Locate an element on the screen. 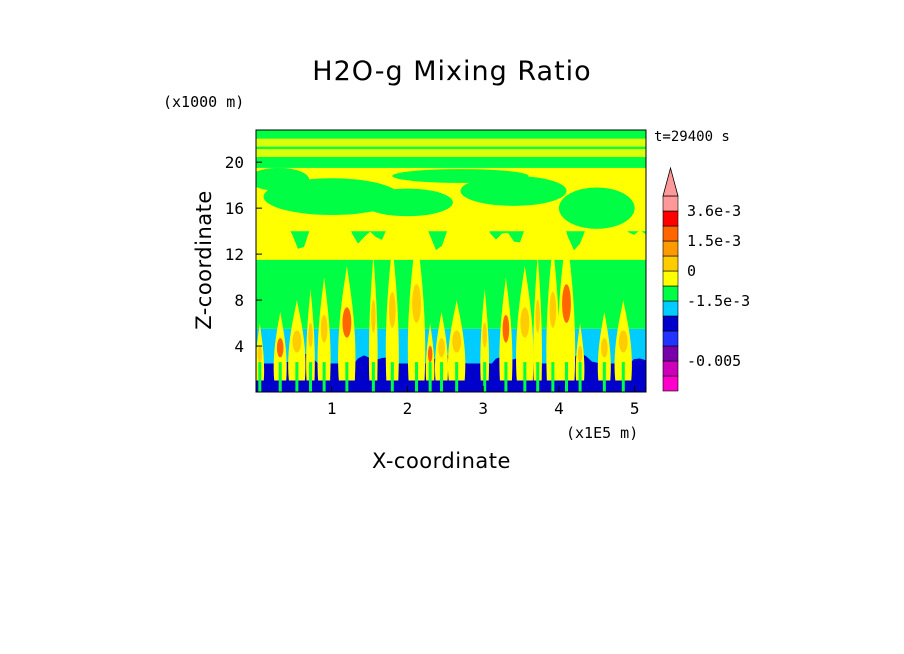 Image resolution: width=904 pixels, height=654 pixels. x-axis-unit: (x1E5 m) is located at coordinates (602, 433).